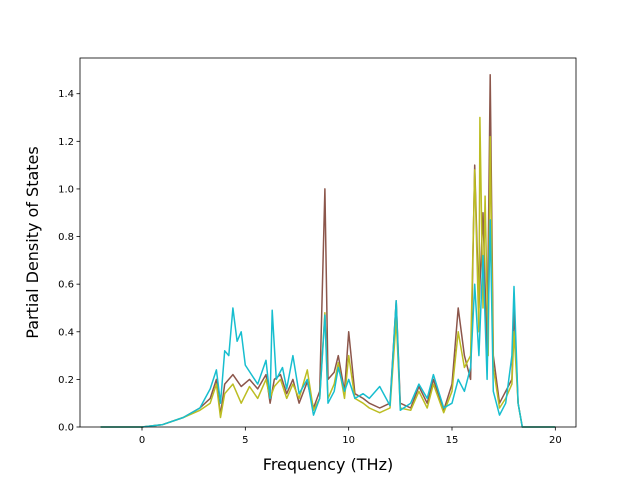 Image resolution: width=640 pixels, height=480 pixels. I want to click on x-tick-label: 15, so click(452, 440).